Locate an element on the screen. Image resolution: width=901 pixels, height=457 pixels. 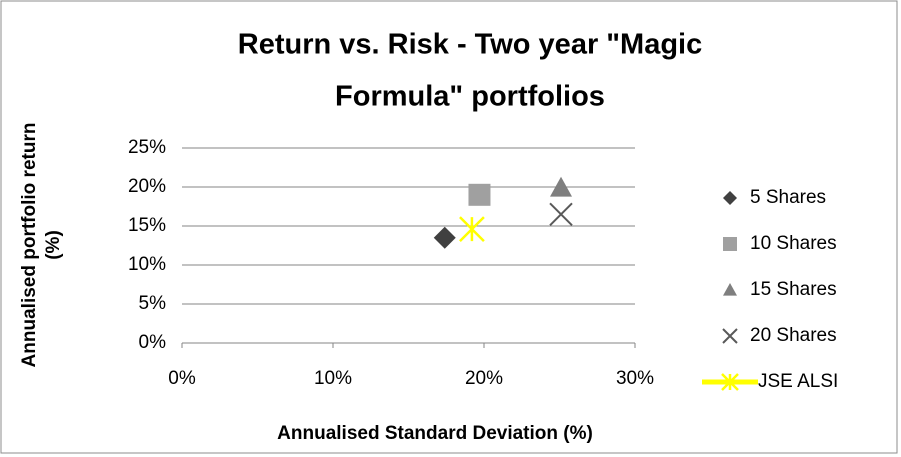
x-tick-label: 30% is located at coordinates (635, 378).